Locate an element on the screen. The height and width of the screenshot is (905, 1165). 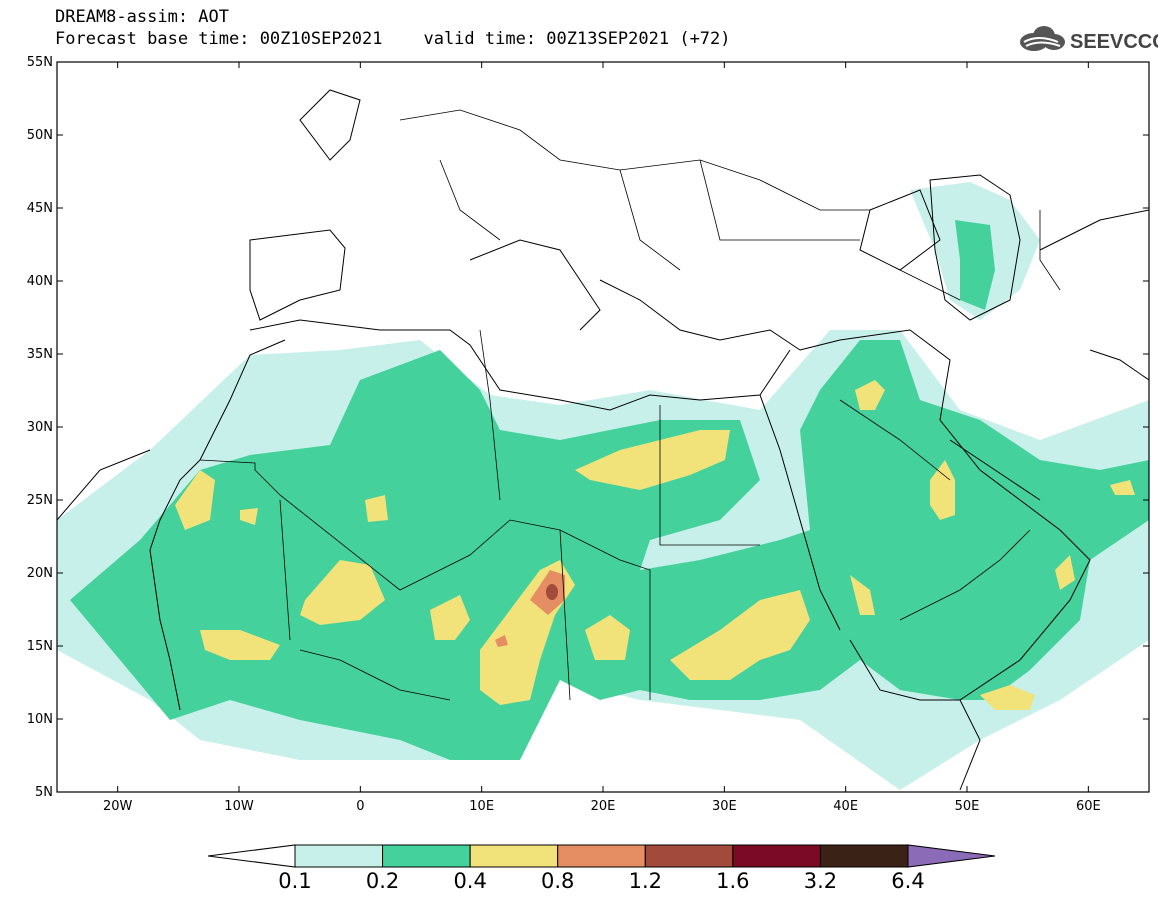
seevccc-logo: SEEVCCC is located at coordinates (1091, 39).